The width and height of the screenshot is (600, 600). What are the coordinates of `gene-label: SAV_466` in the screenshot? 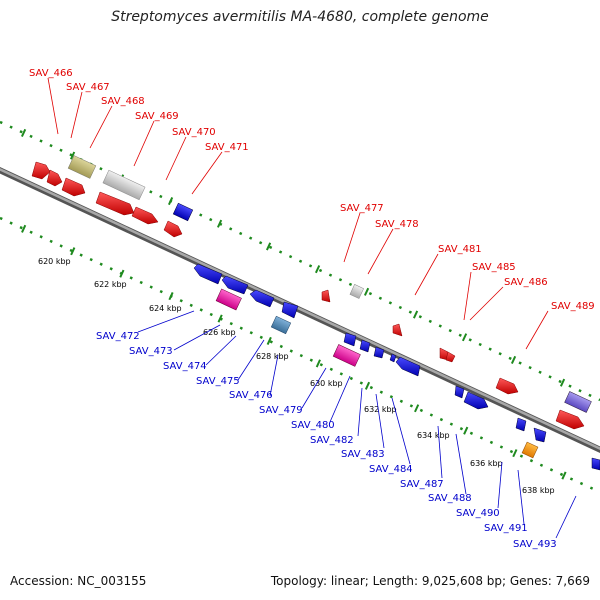 It's located at (51, 73).